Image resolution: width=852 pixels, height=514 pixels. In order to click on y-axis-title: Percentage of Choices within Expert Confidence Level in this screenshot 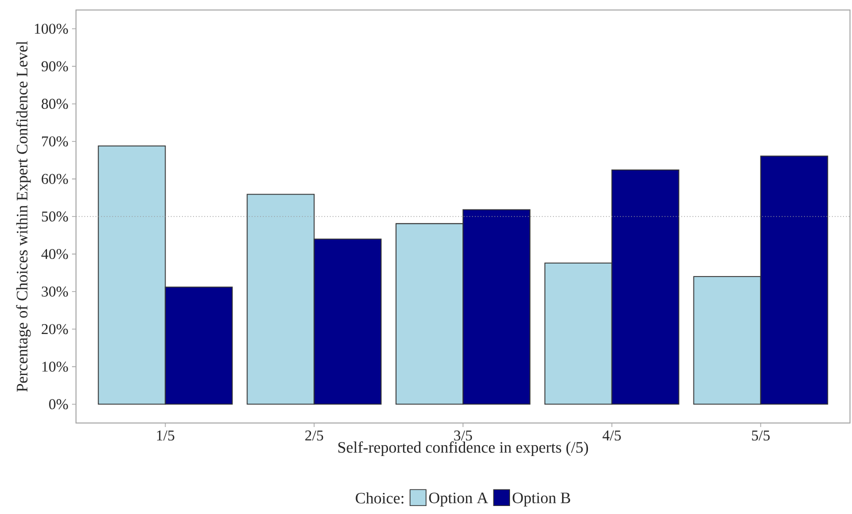, I will do `click(23, 216)`.